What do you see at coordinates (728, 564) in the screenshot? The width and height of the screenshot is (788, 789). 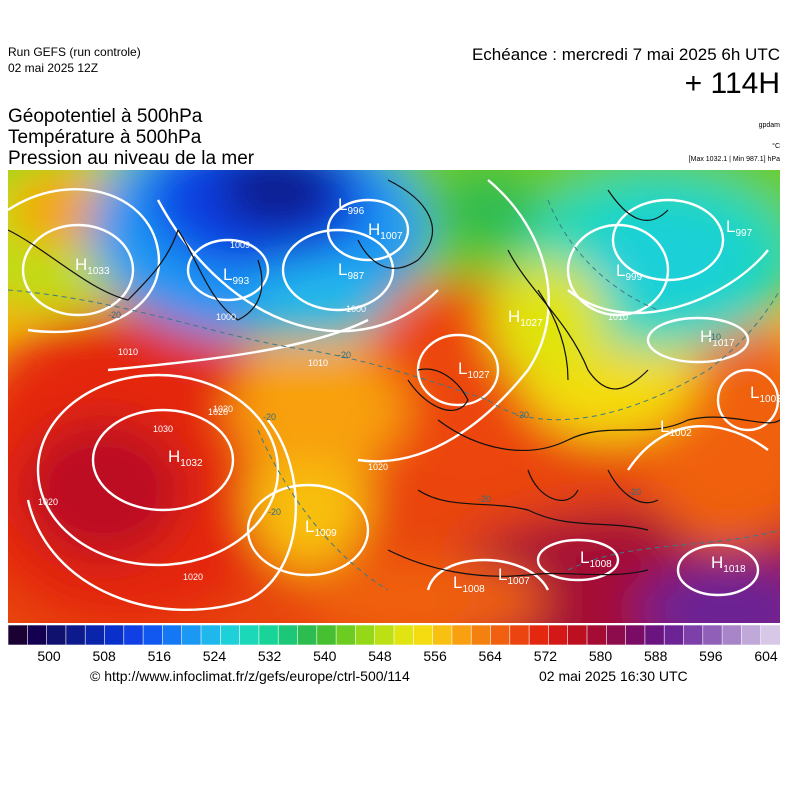 I see `pressure-center-high: H1018` at bounding box center [728, 564].